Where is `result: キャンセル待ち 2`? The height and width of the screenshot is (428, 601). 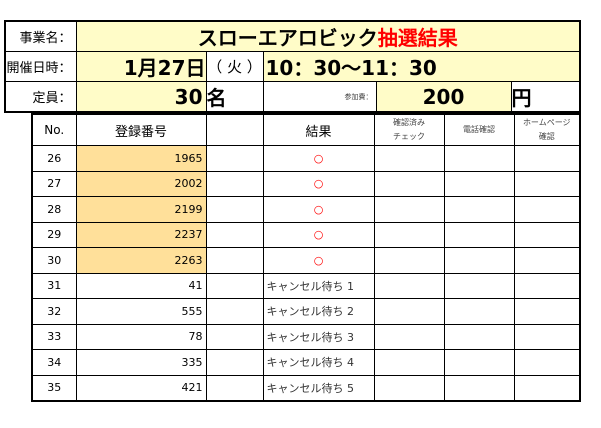 result: キャンセル待ち 2 is located at coordinates (318, 311).